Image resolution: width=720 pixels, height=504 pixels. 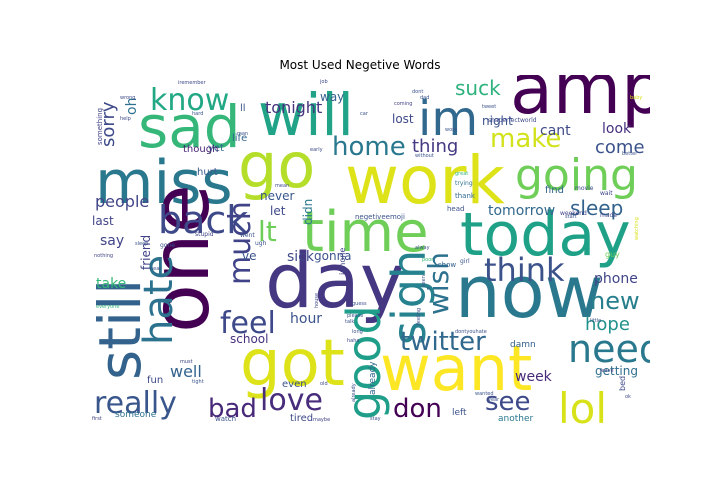 What do you see at coordinates (584, 188) in the screenshot?
I see `word-movie: movie` at bounding box center [584, 188].